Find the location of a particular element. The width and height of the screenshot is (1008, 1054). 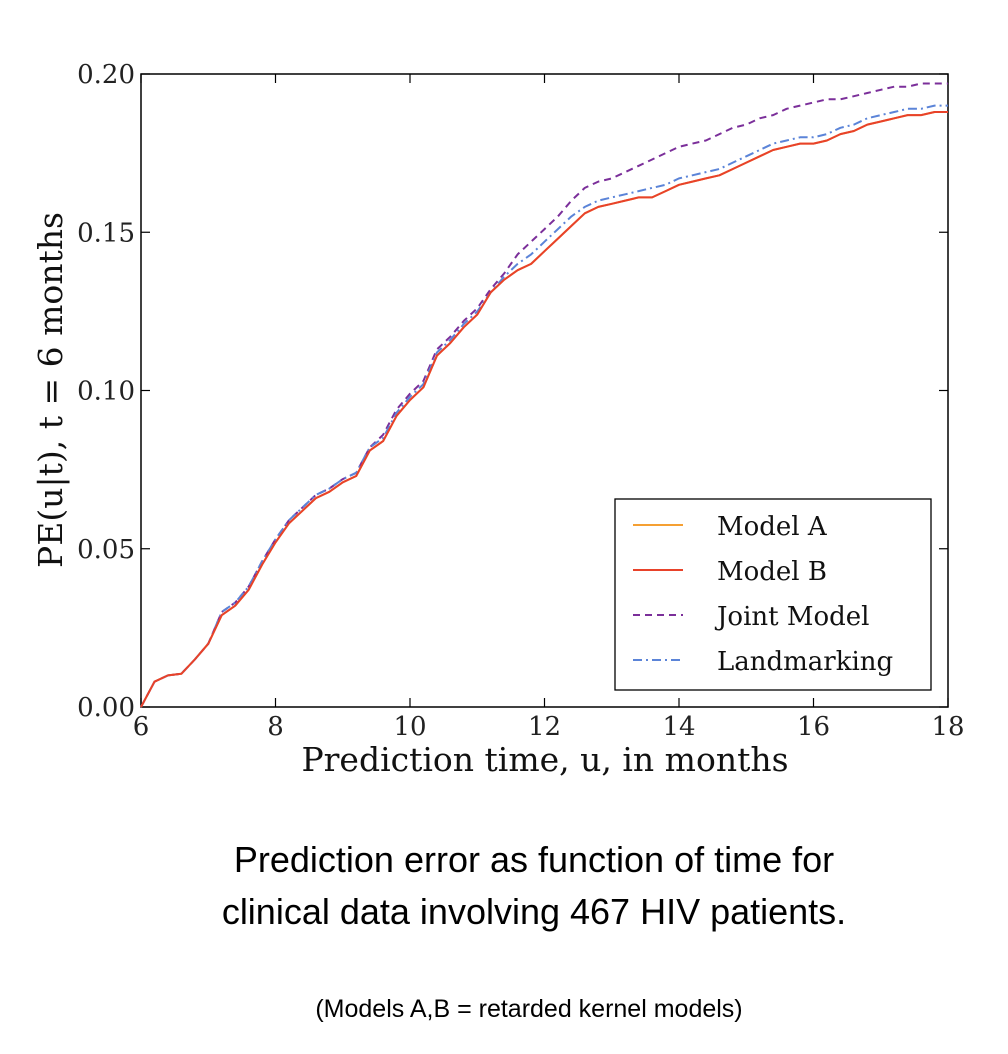

x-tick-label: 10 is located at coordinates (409, 727).